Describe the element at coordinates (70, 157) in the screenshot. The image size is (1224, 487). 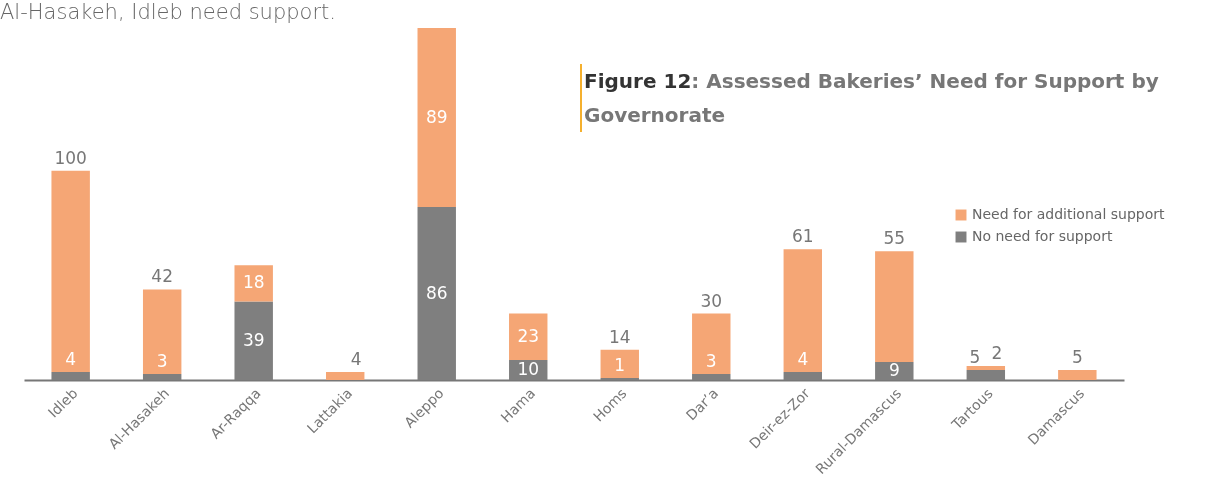
I see `data-label: 100` at that location.